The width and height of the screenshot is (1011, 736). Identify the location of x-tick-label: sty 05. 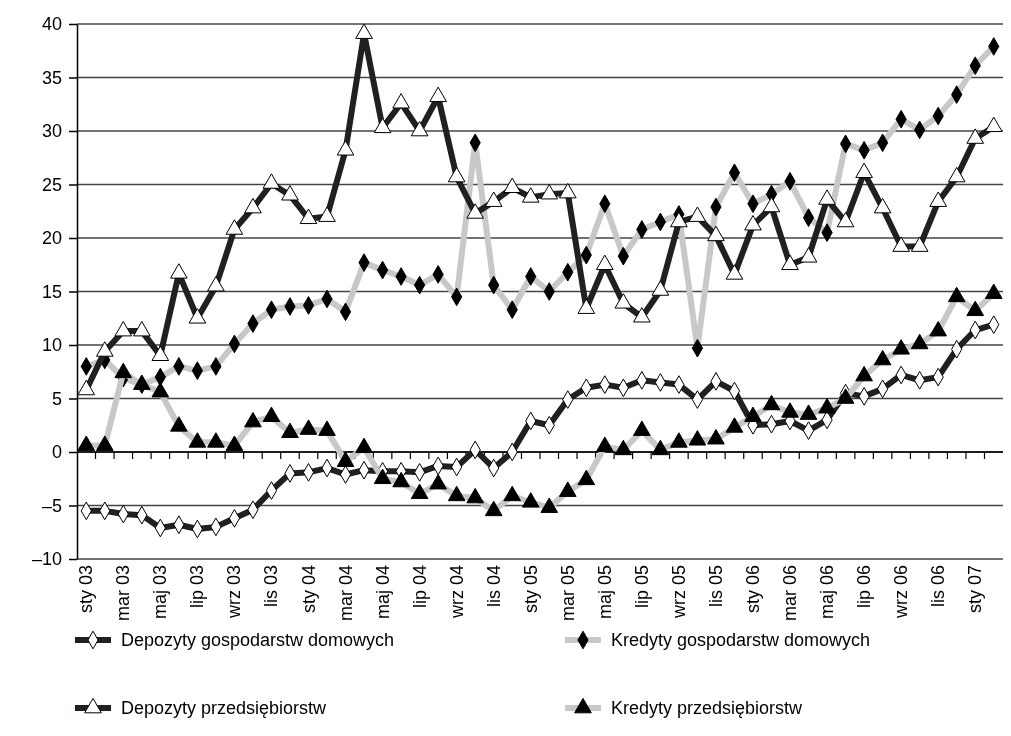
(530, 589).